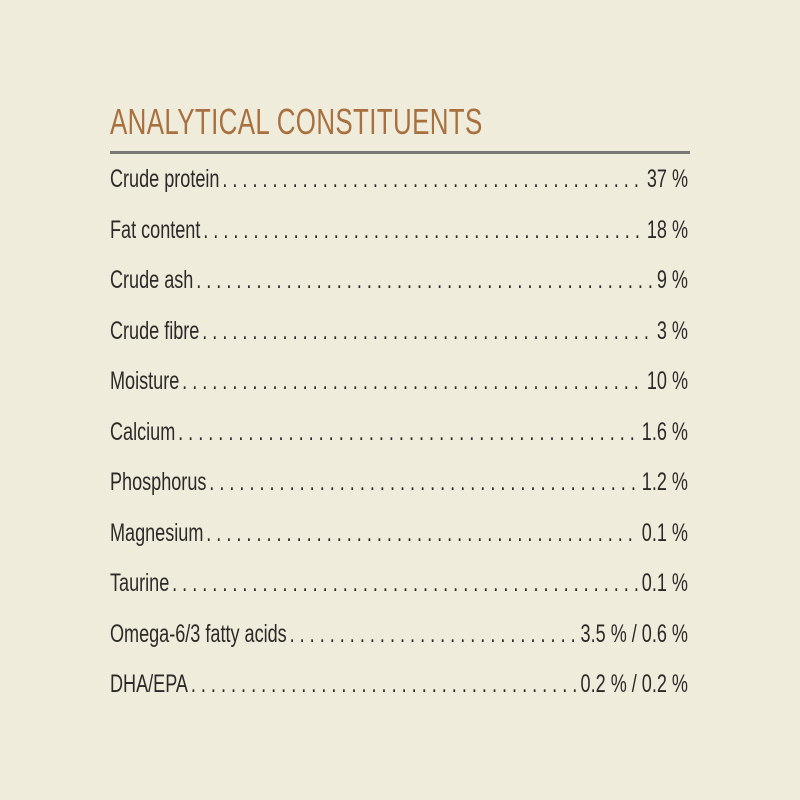  I want to click on constituent-label: Crude ash, so click(152, 280).